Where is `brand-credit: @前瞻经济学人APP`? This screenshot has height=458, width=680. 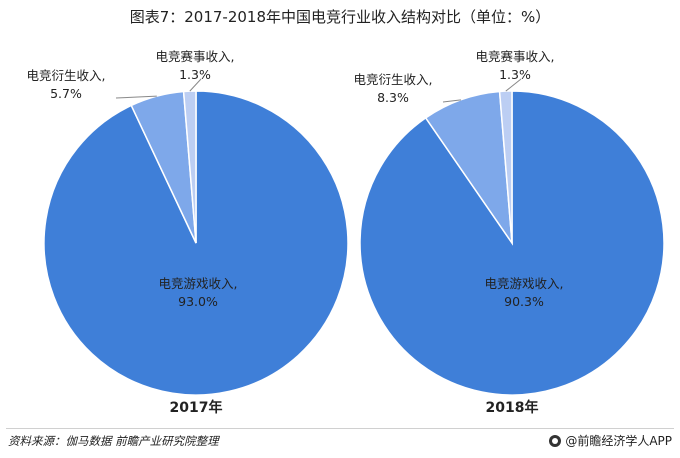 brand-credit: @前瞻经济学人APP is located at coordinates (610, 440).